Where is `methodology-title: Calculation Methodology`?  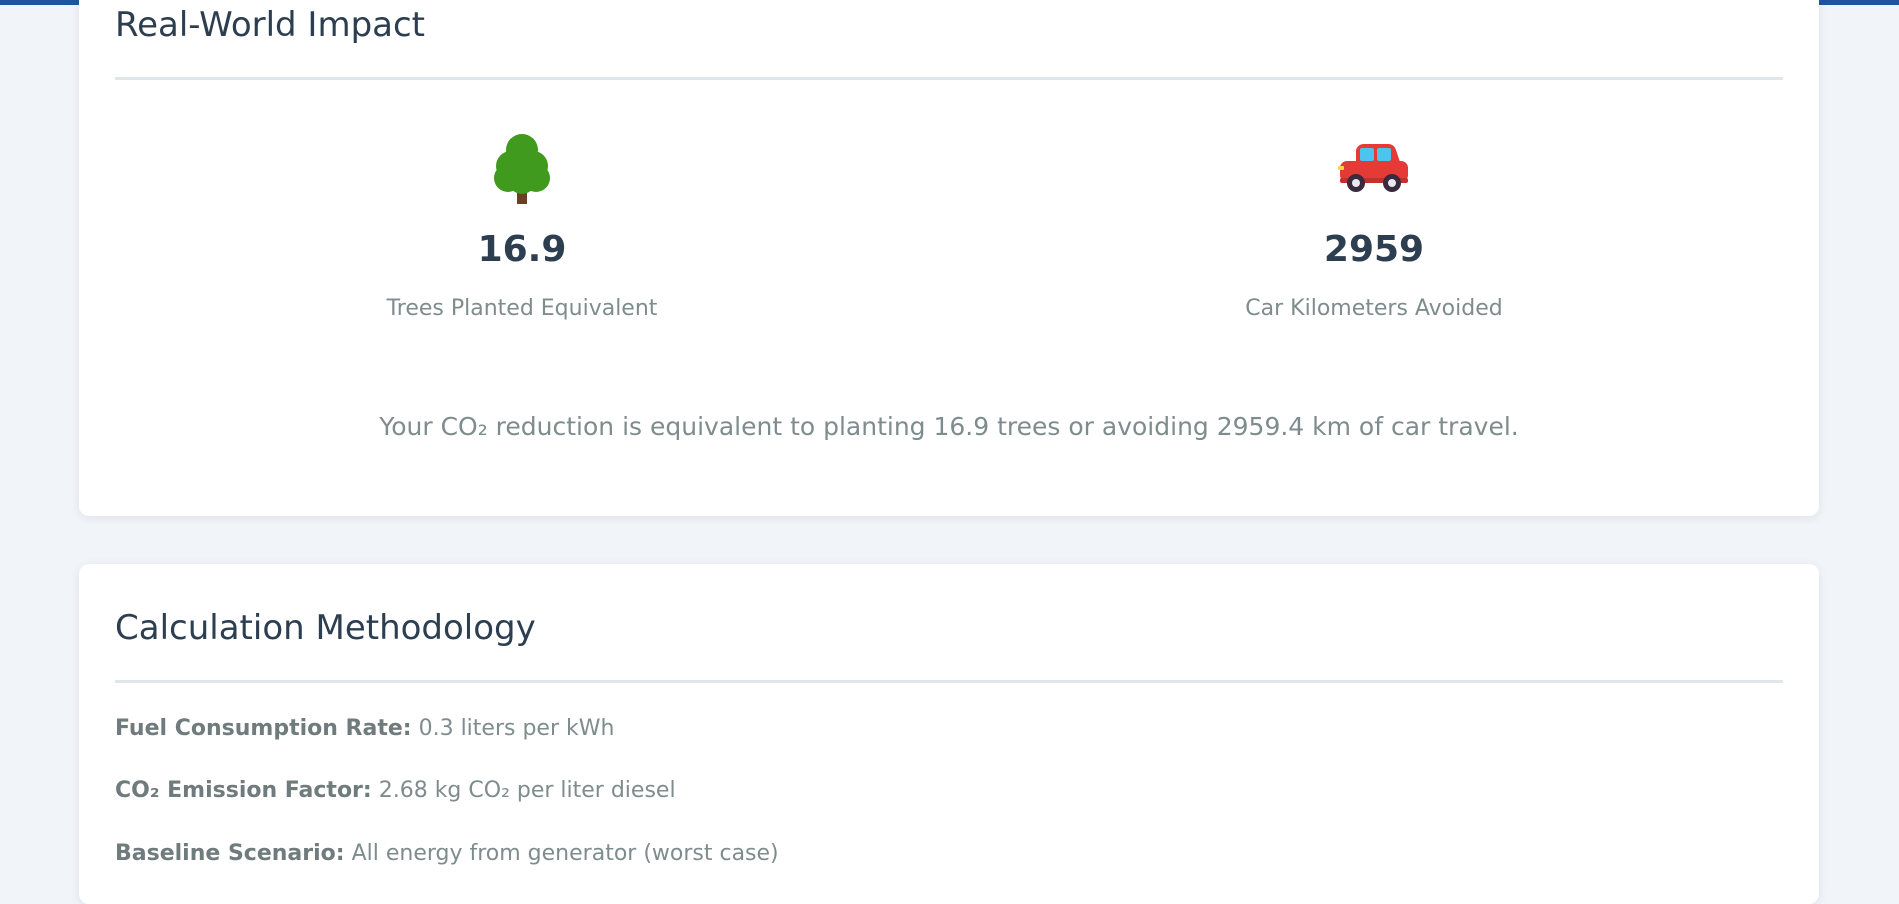
methodology-title: Calculation Methodology is located at coordinates (325, 628).